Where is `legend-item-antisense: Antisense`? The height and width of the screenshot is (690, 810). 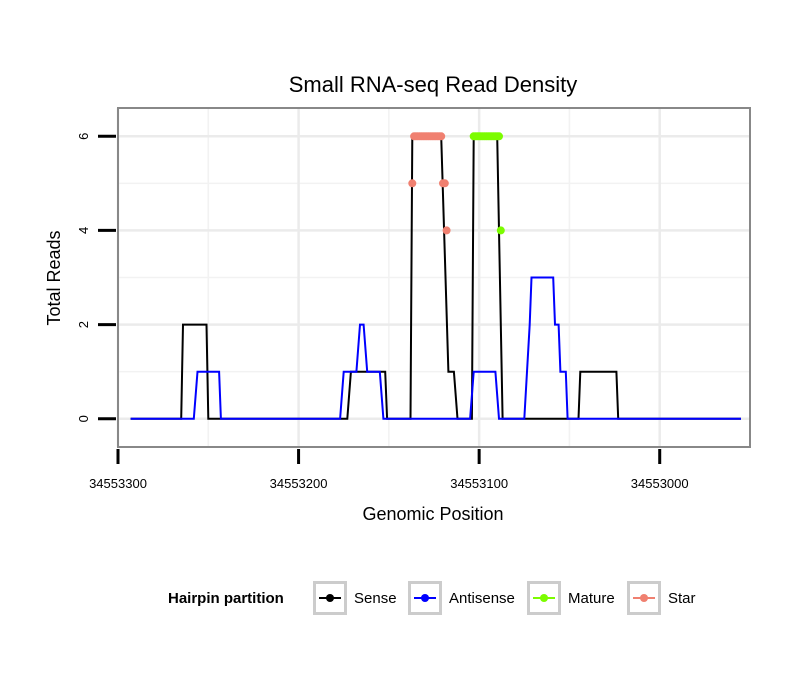
legend-item-antisense: Antisense is located at coordinates (461, 598).